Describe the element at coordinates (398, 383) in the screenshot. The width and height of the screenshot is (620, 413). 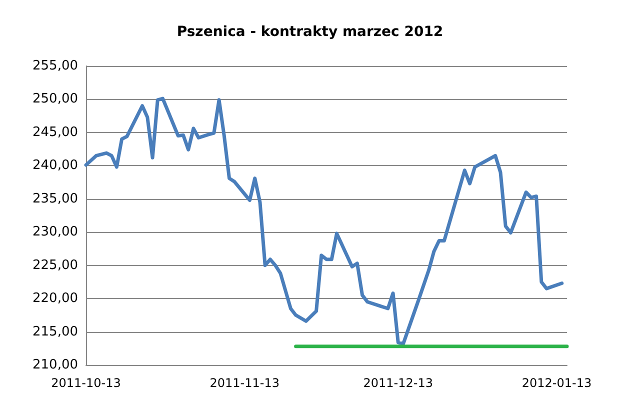
I see `x-tick-label: 2011-12-13` at that location.